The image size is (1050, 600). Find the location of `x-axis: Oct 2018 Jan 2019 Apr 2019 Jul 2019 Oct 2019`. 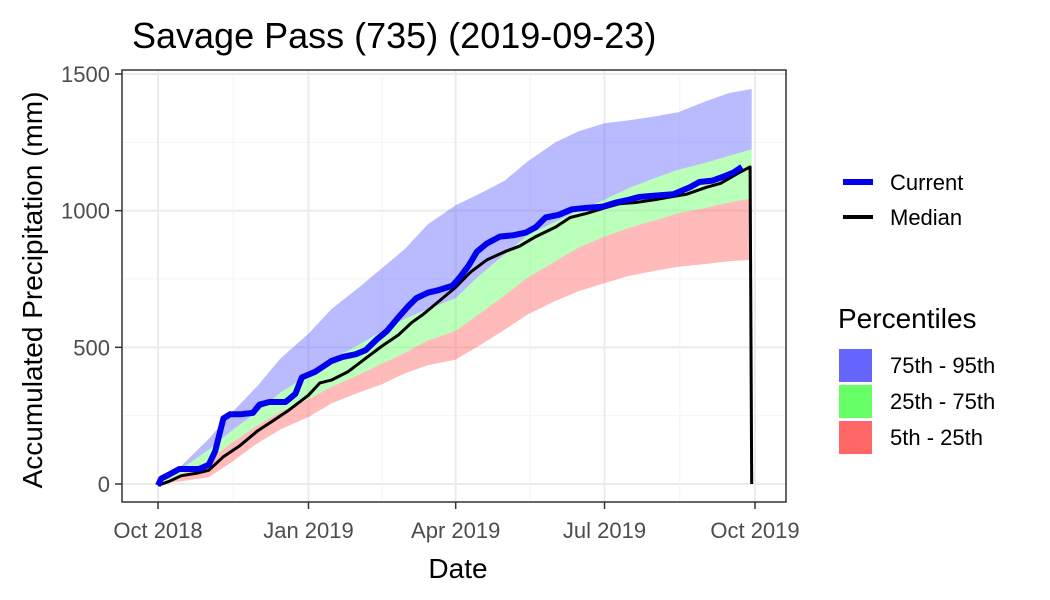

x-axis: Oct 2018 Jan 2019 Apr 2019 Jul 2019 Oct 2019 is located at coordinates (456, 522).